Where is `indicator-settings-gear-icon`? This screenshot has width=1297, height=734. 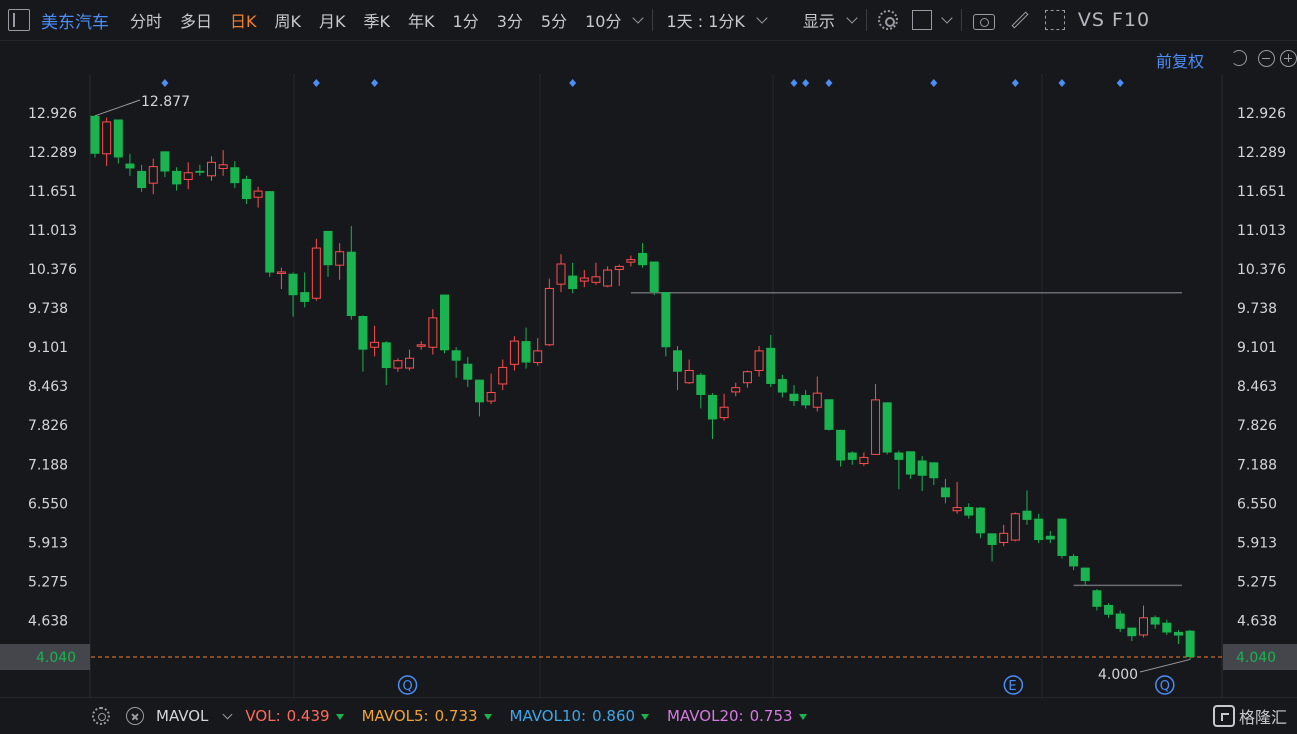
indicator-settings-gear-icon is located at coordinates (101, 716).